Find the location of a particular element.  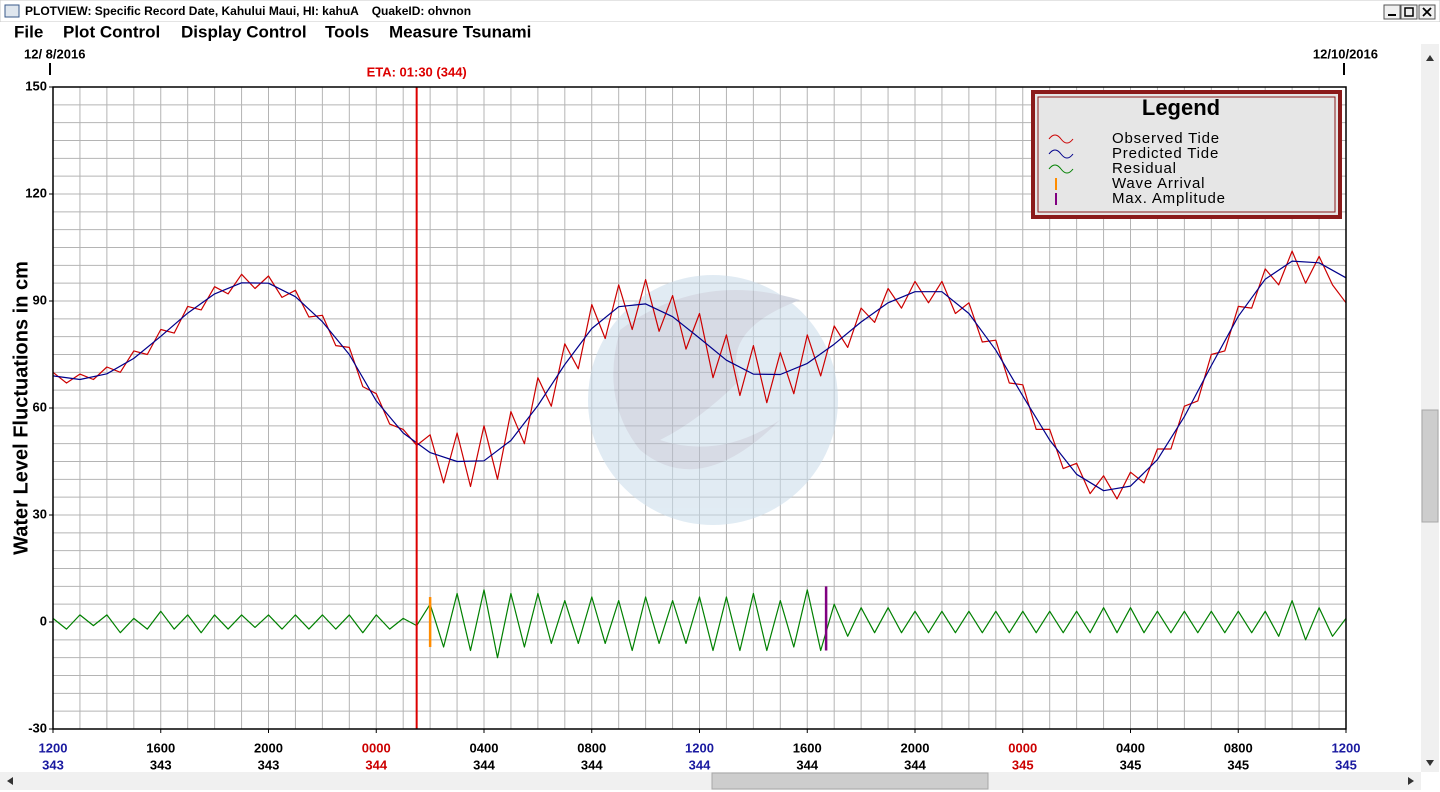

series-line is located at coordinates (699, 624).